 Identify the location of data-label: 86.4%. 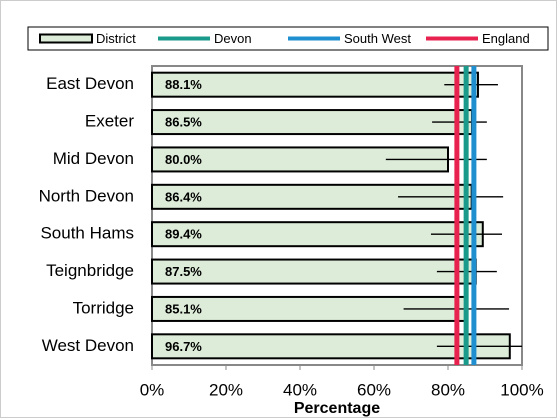
(183, 196).